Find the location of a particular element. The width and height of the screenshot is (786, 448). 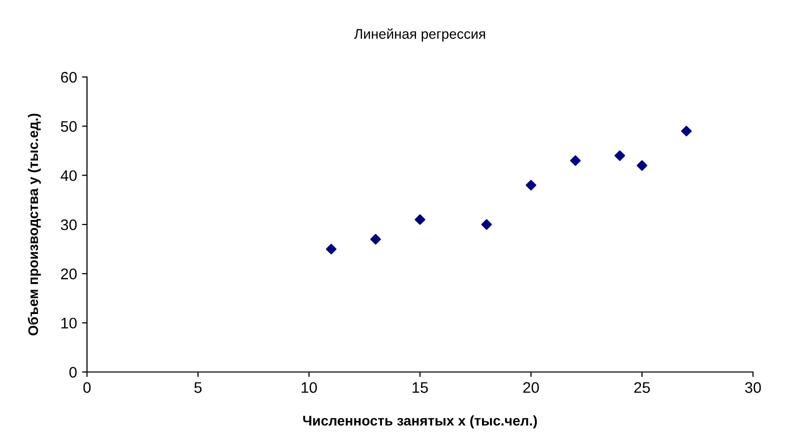

x-tick-label: 20 is located at coordinates (531, 387).